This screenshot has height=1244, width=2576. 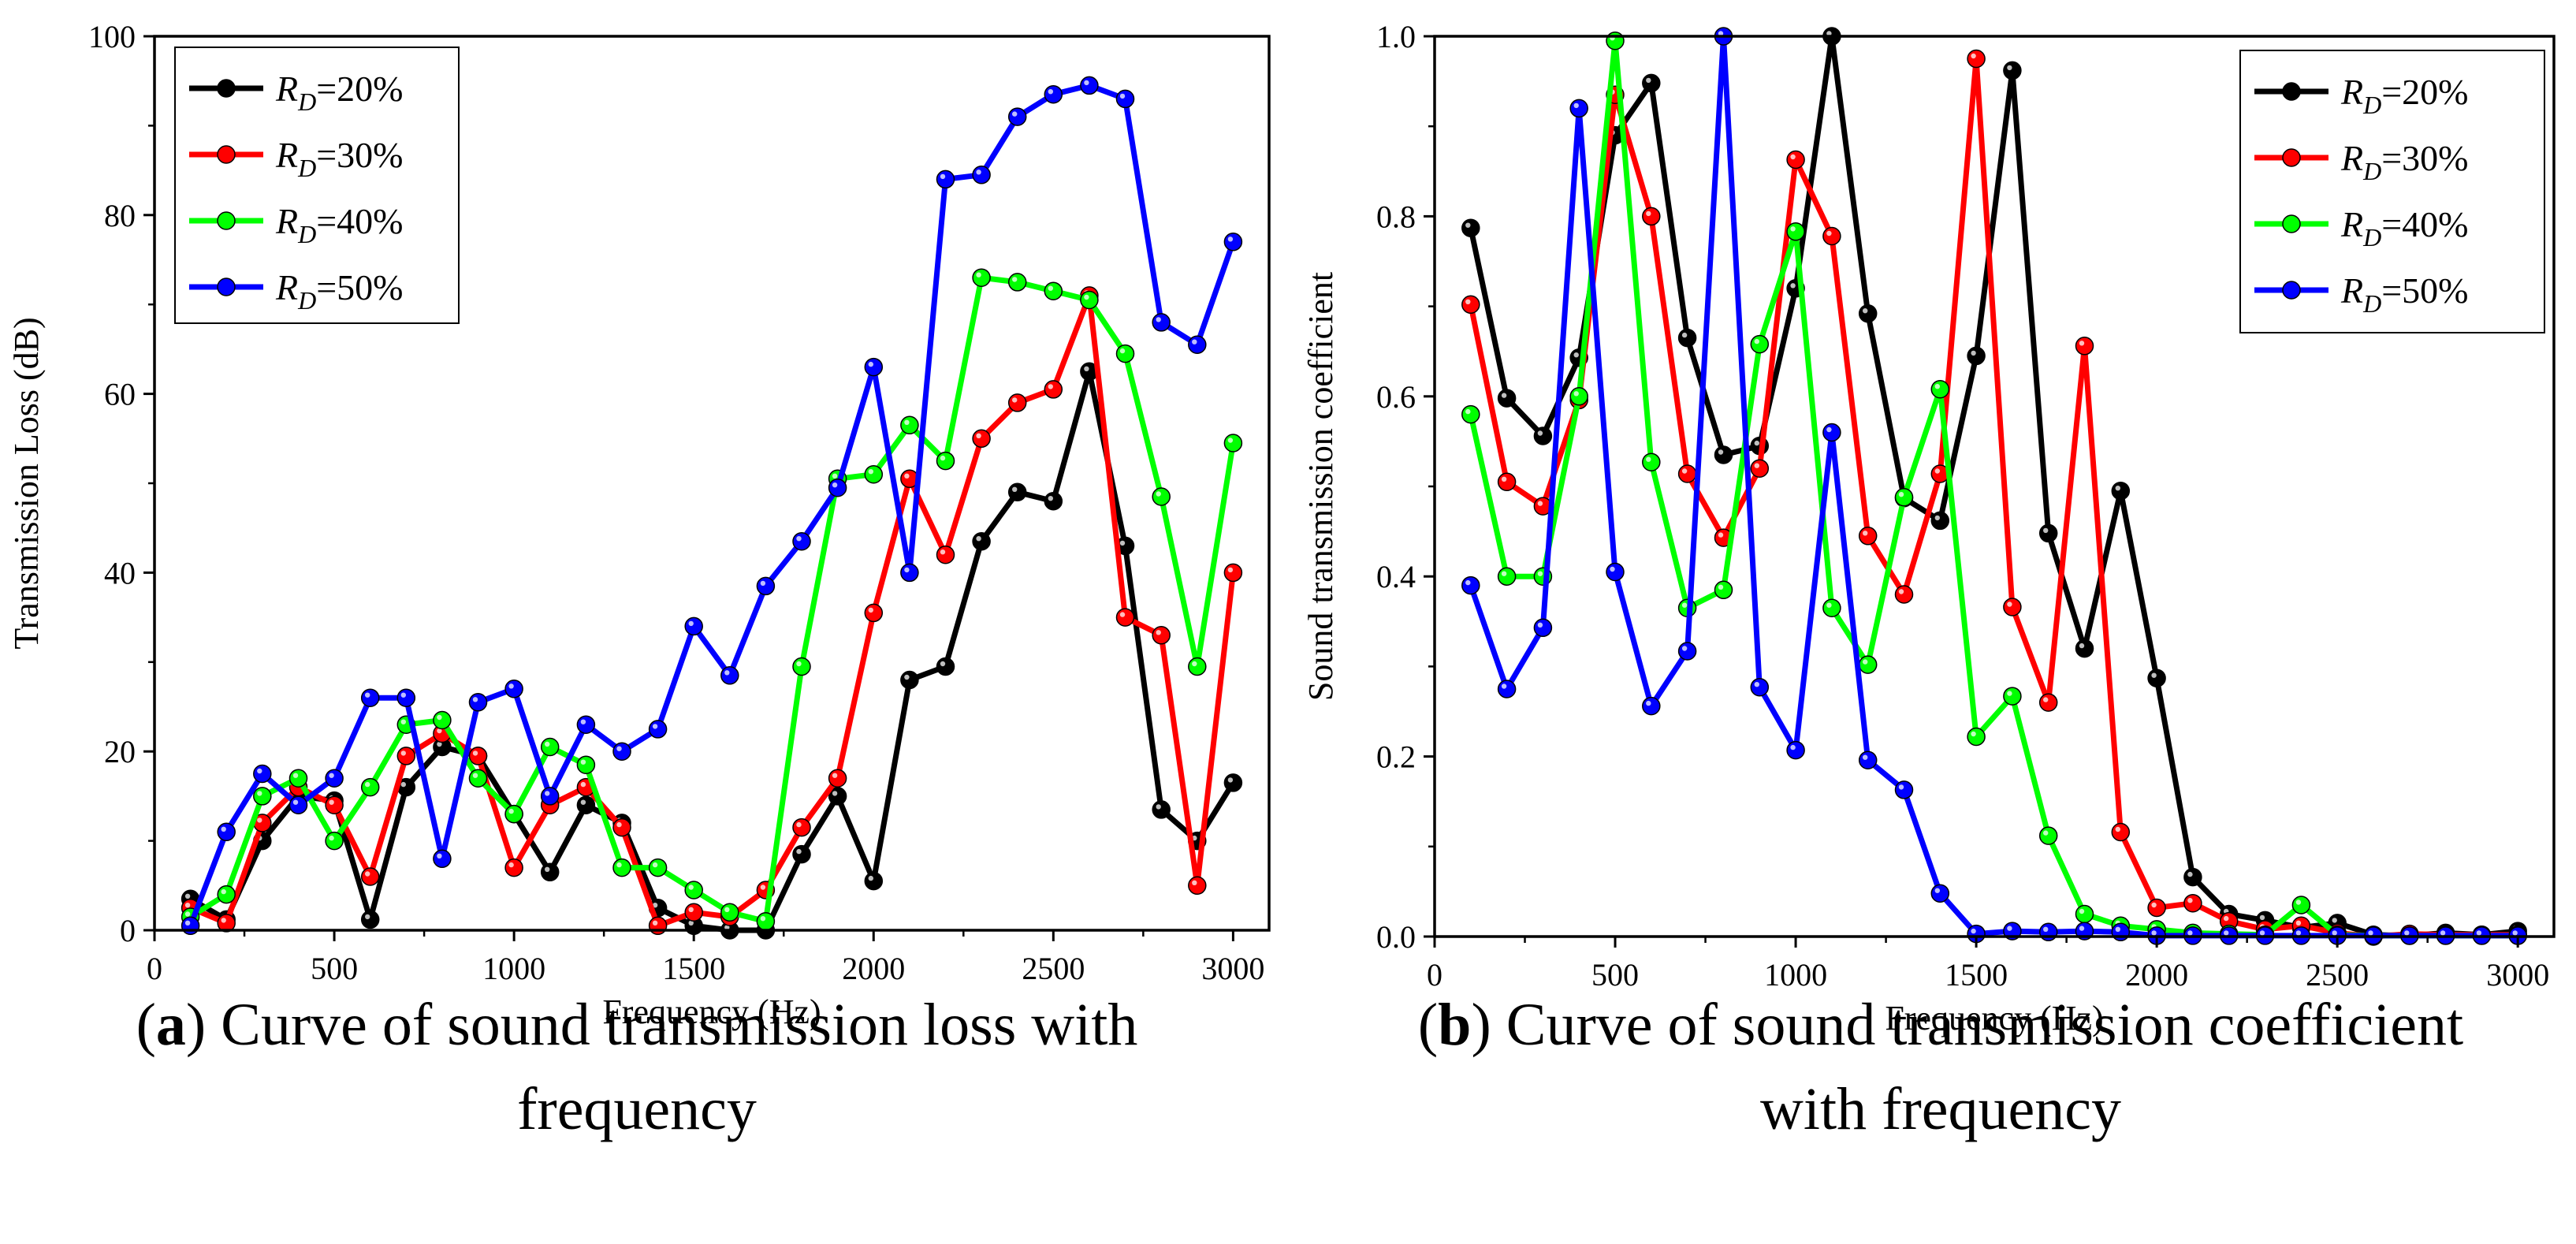 What do you see at coordinates (873, 969) in the screenshot?
I see `x-tick-label: 2000` at bounding box center [873, 969].